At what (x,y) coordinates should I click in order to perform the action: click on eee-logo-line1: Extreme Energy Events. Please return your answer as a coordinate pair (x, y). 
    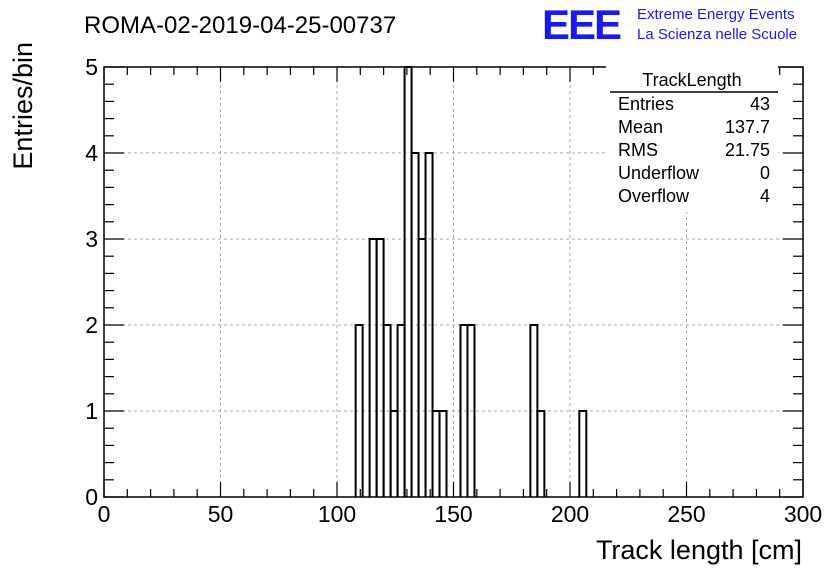
    Looking at the image, I should click on (716, 14).